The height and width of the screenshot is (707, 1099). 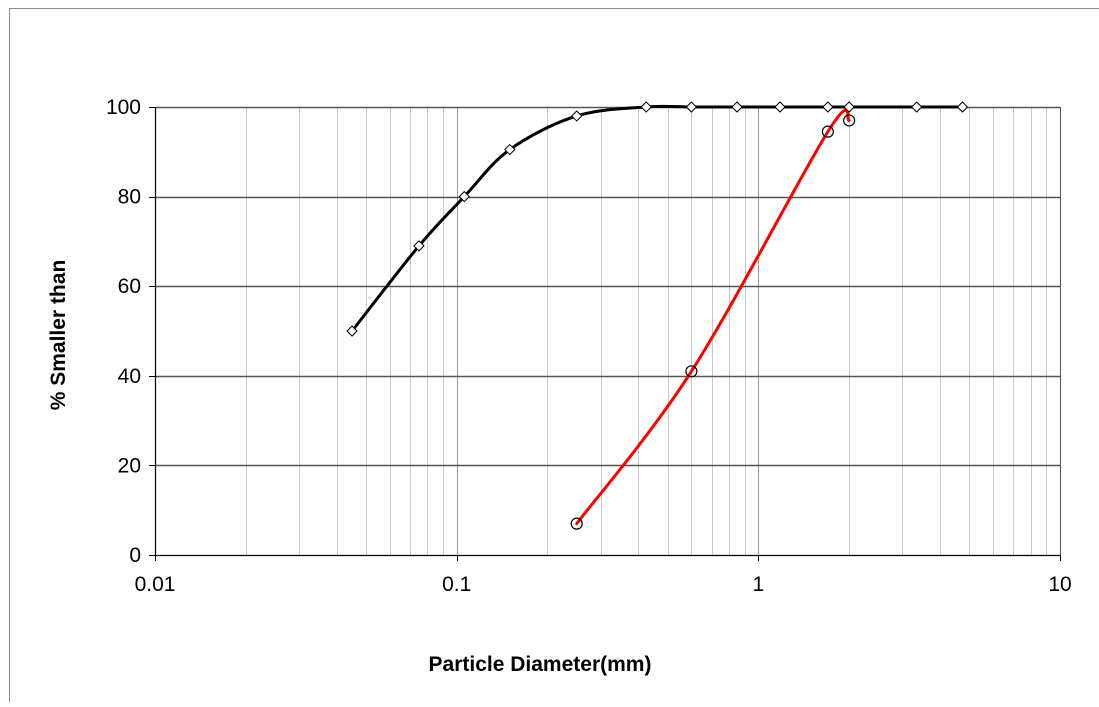 I want to click on y-tick-label: 0, so click(x=135, y=555).